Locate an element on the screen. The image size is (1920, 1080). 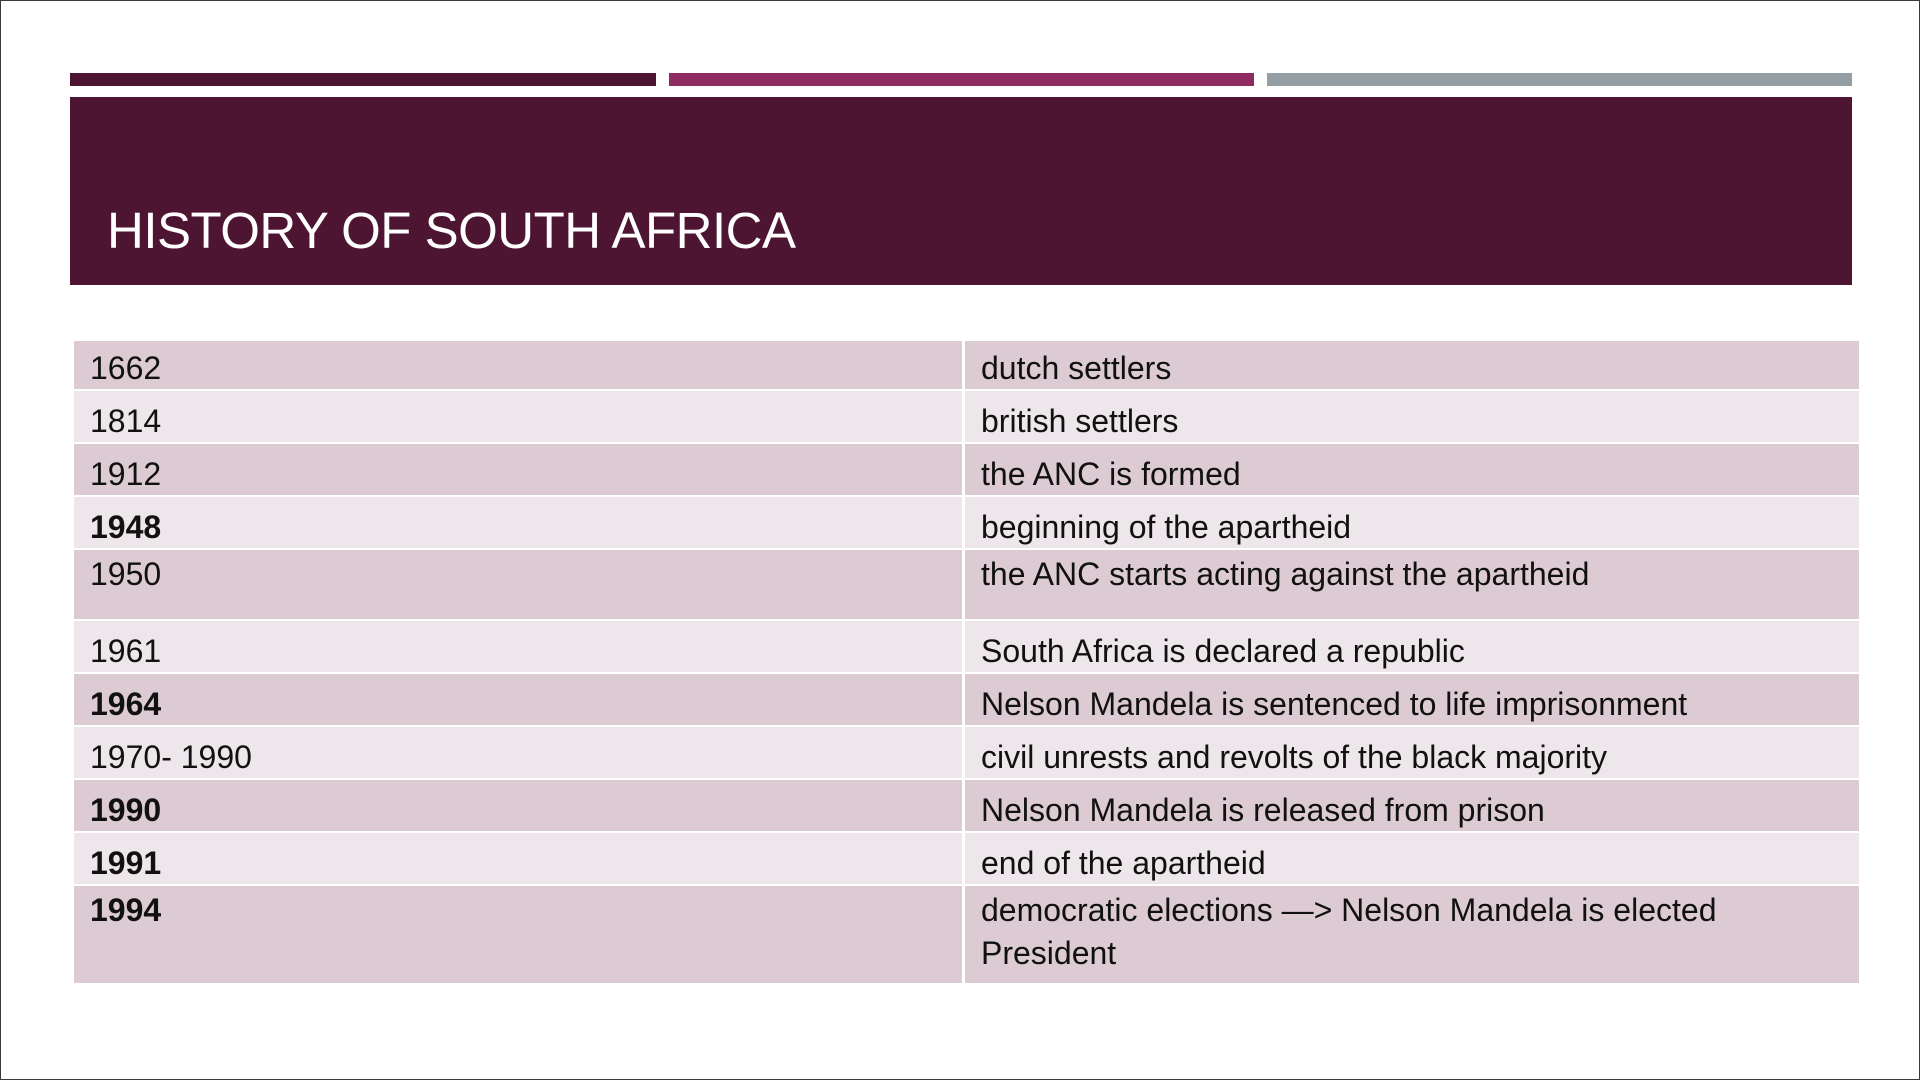
accent-bar-magenta is located at coordinates (961, 79).